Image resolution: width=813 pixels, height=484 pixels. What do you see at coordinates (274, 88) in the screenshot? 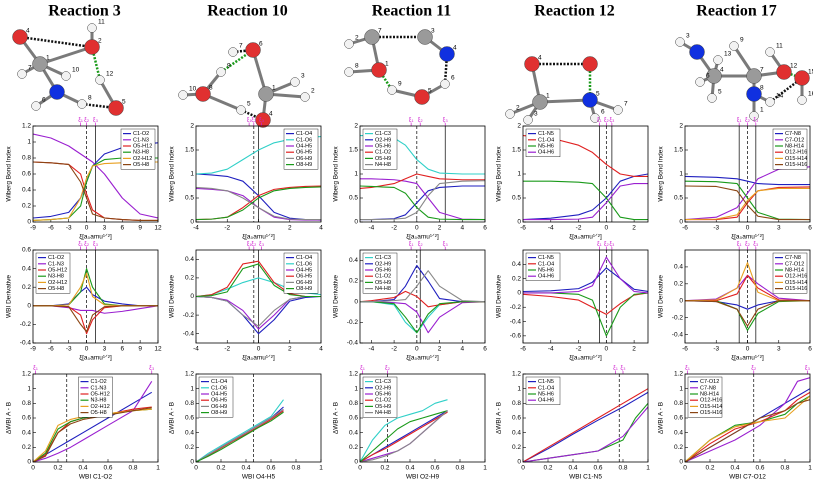
I see `atom-label: 1` at bounding box center [274, 88].